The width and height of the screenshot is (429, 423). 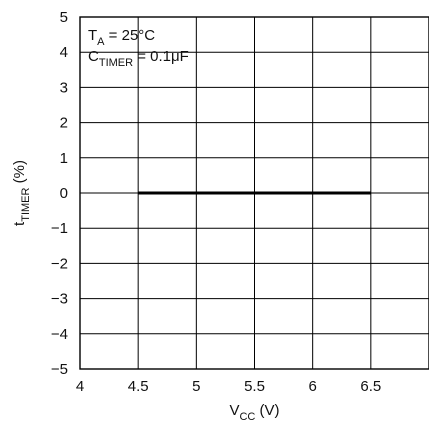 What do you see at coordinates (64, 193) in the screenshot?
I see `y-tick-label: 0` at bounding box center [64, 193].